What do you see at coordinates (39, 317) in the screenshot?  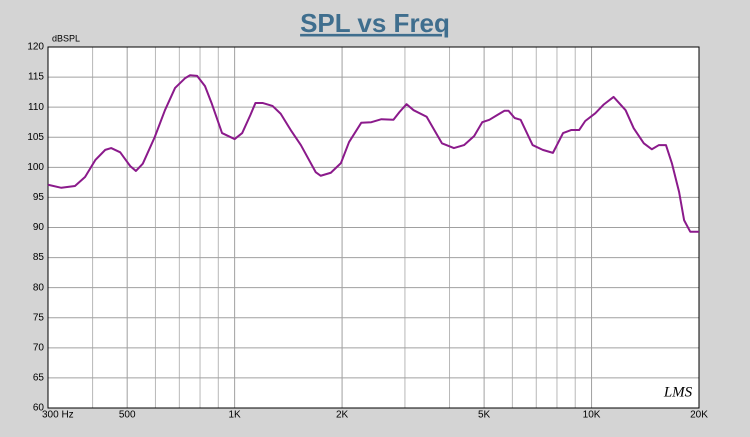 I see `y-tick-label: 75` at bounding box center [39, 317].